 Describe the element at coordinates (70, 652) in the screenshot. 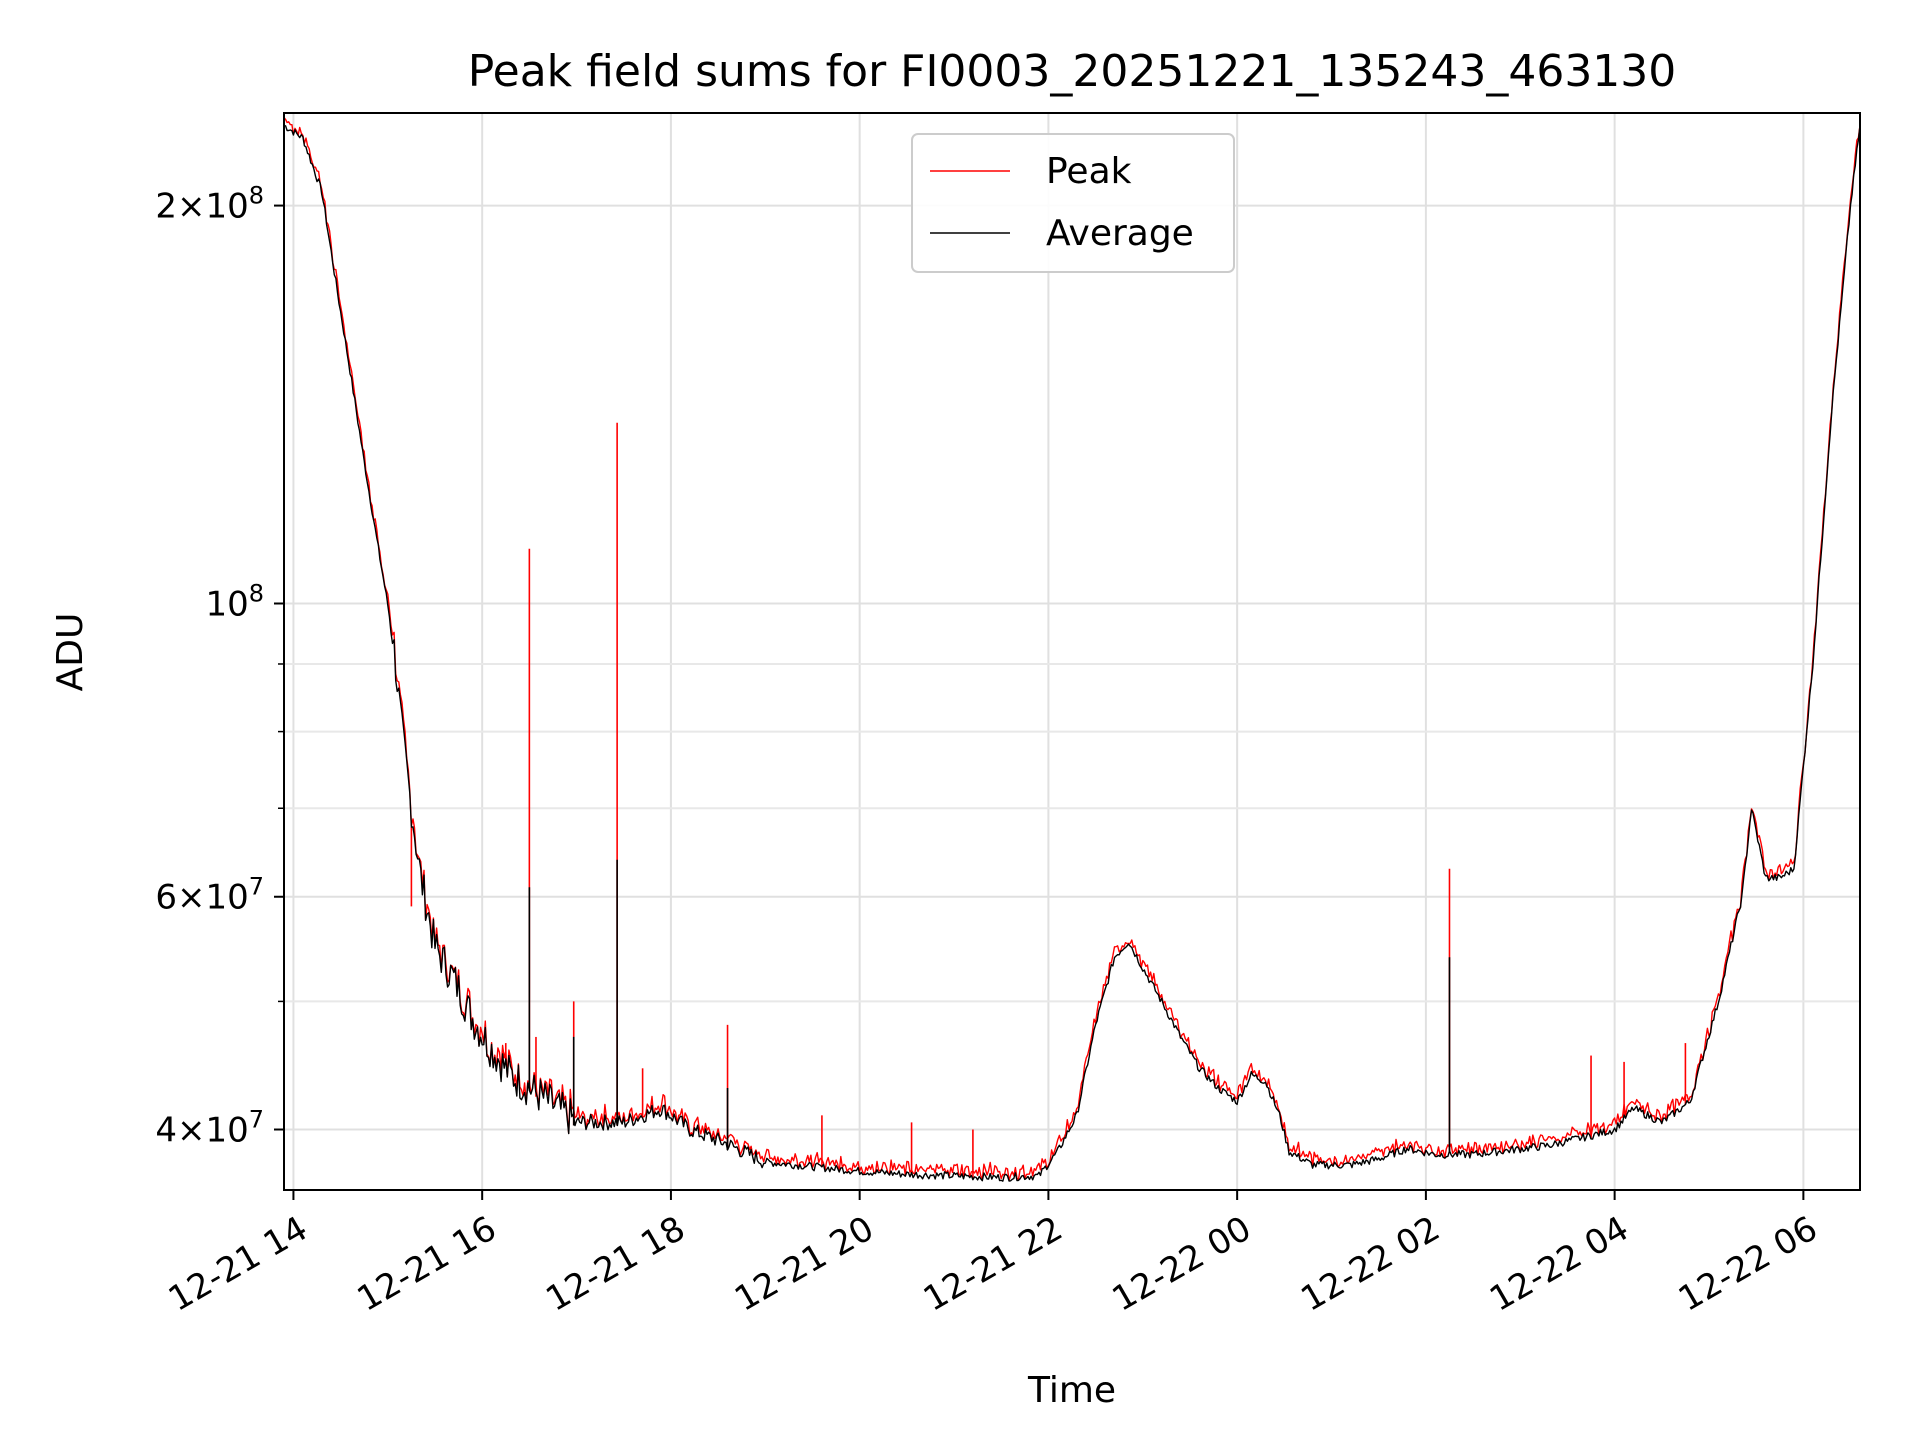

I see `y-axis-label: ADU` at that location.